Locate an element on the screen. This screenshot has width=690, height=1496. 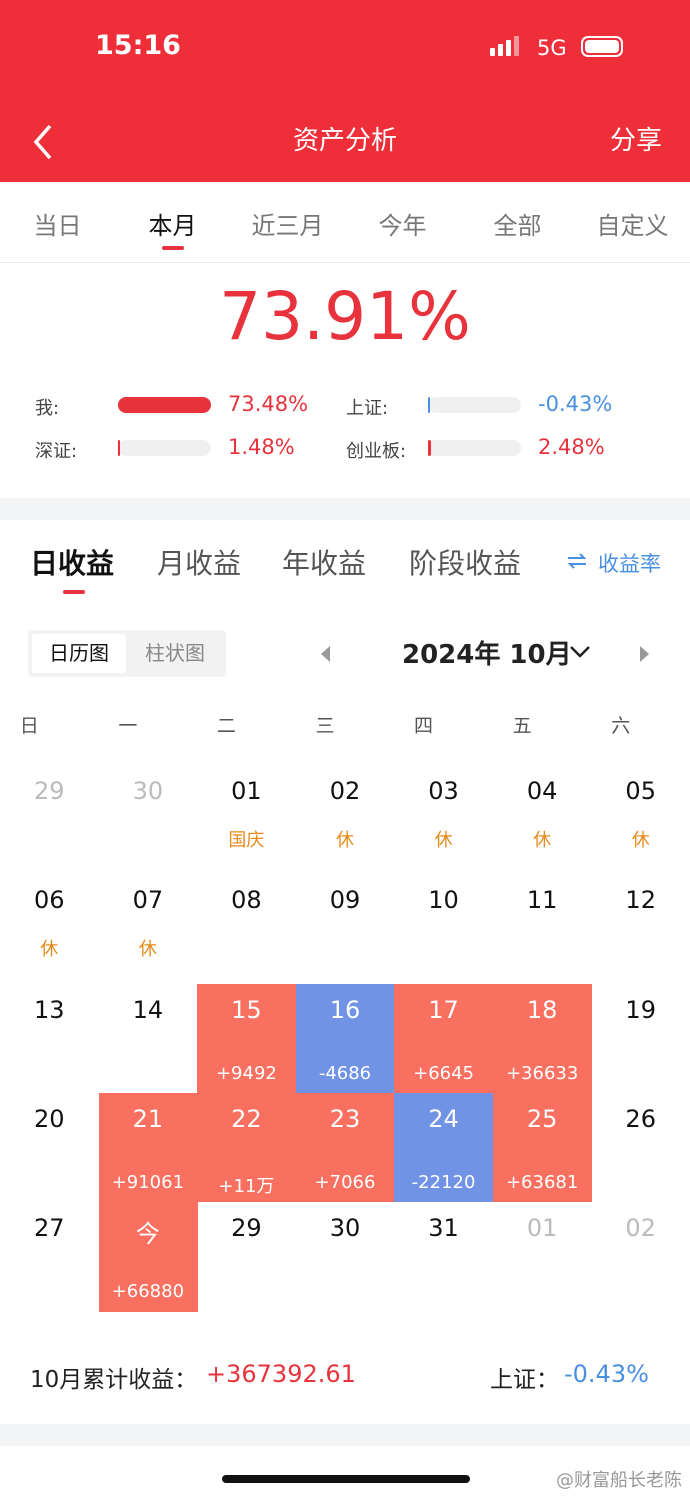
day-number: 10 is located at coordinates (443, 900).